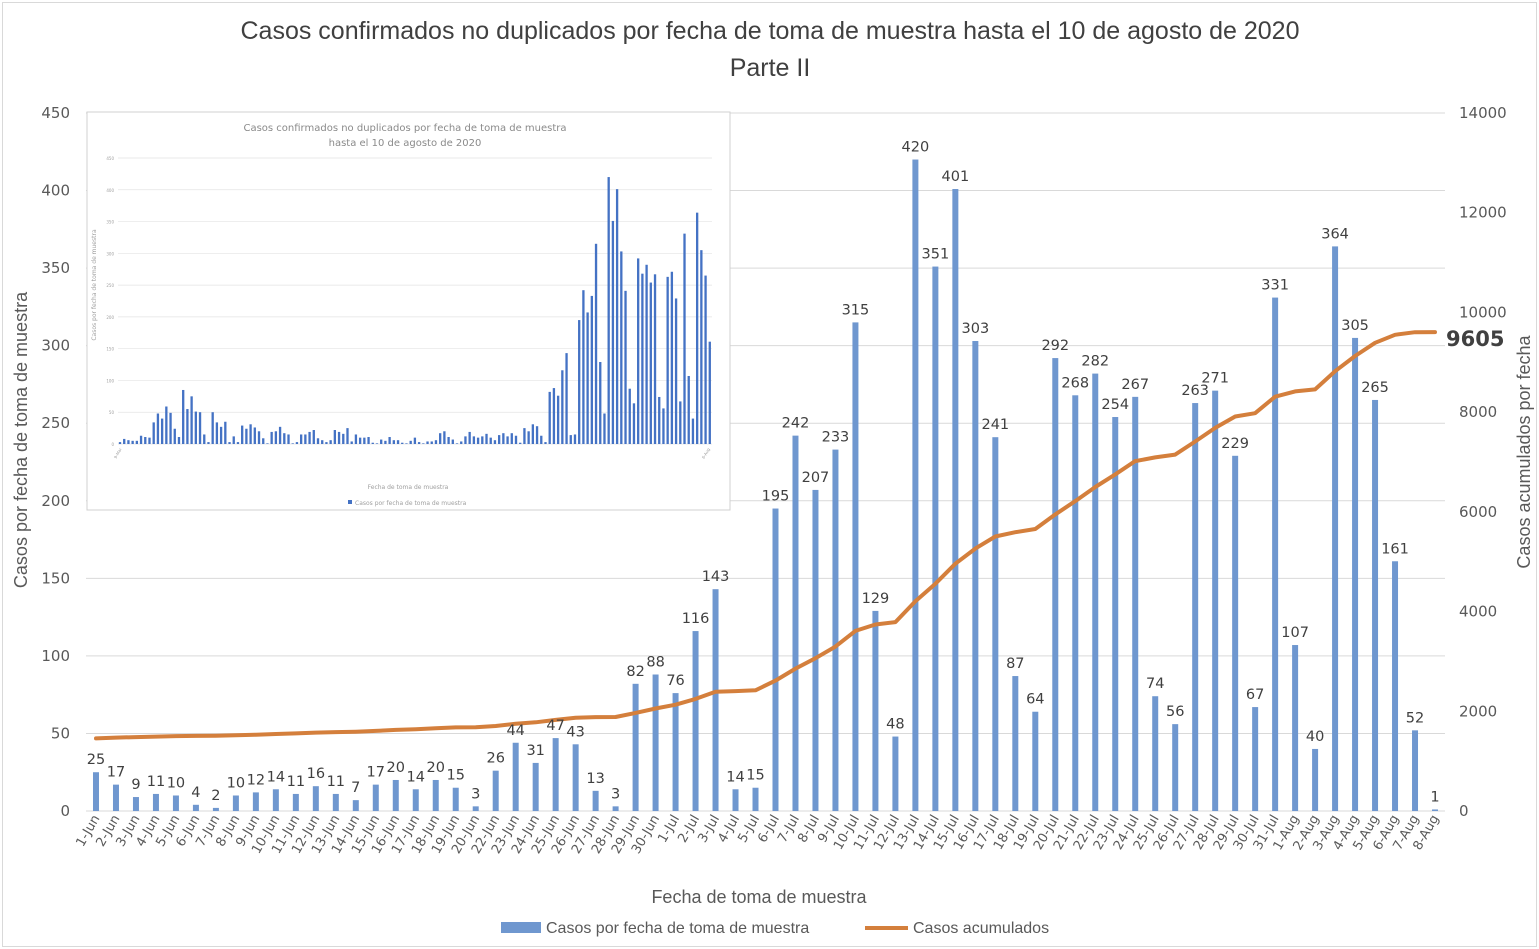 Image resolution: width=1539 pixels, height=949 pixels. Describe the element at coordinates (256, 780) in the screenshot. I see `data-label: 12` at that location.